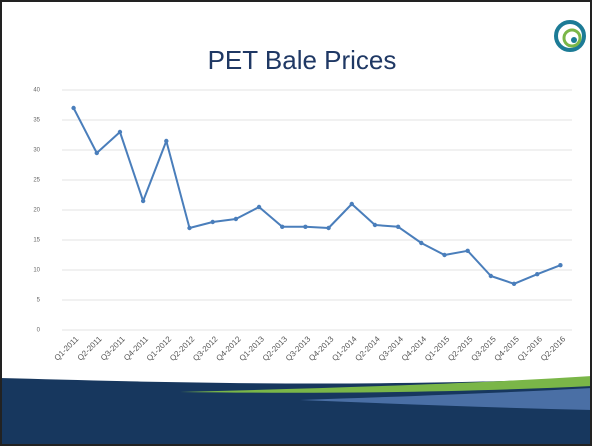 The height and width of the screenshot is (446, 592). What do you see at coordinates (39, 331) in the screenshot?
I see `y-tick-label: 0` at bounding box center [39, 331].